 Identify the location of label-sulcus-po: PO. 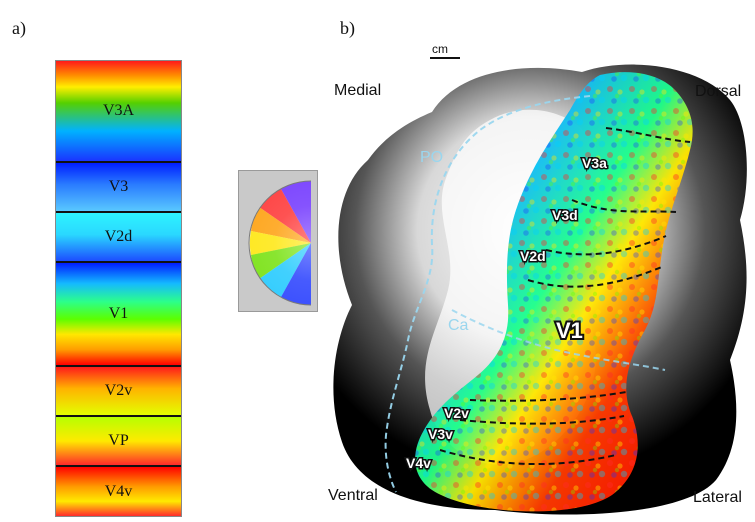
(431, 157).